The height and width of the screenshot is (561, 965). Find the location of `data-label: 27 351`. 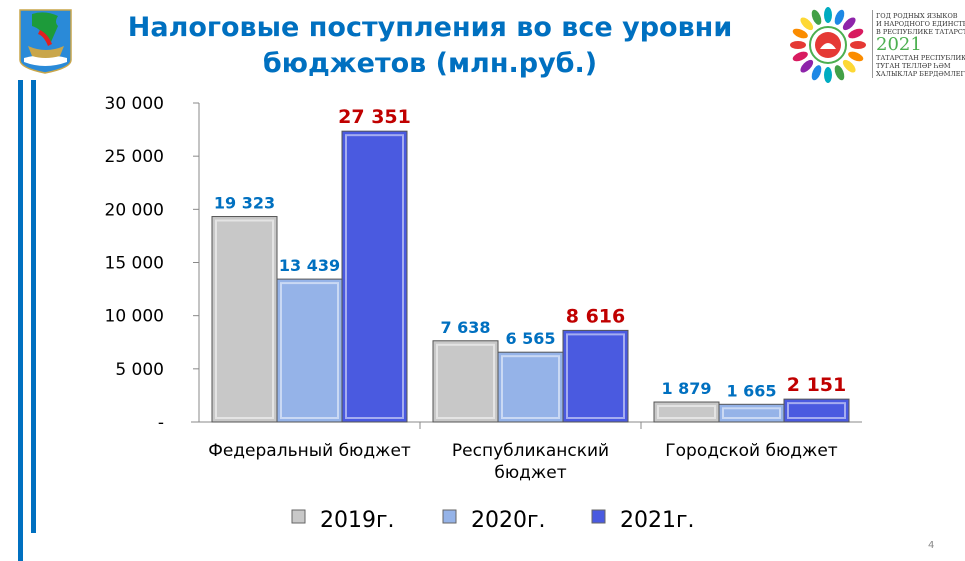

data-label: 27 351 is located at coordinates (374, 117).